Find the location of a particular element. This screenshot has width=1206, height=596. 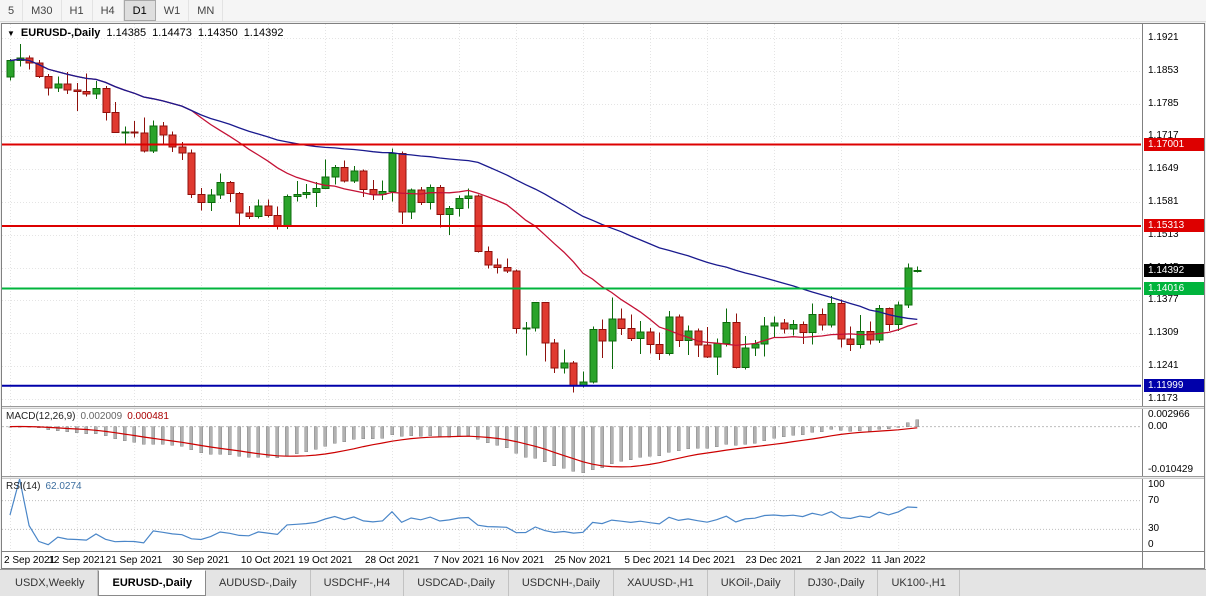

price-tick: 1.1173 is located at coordinates (1163, 398).